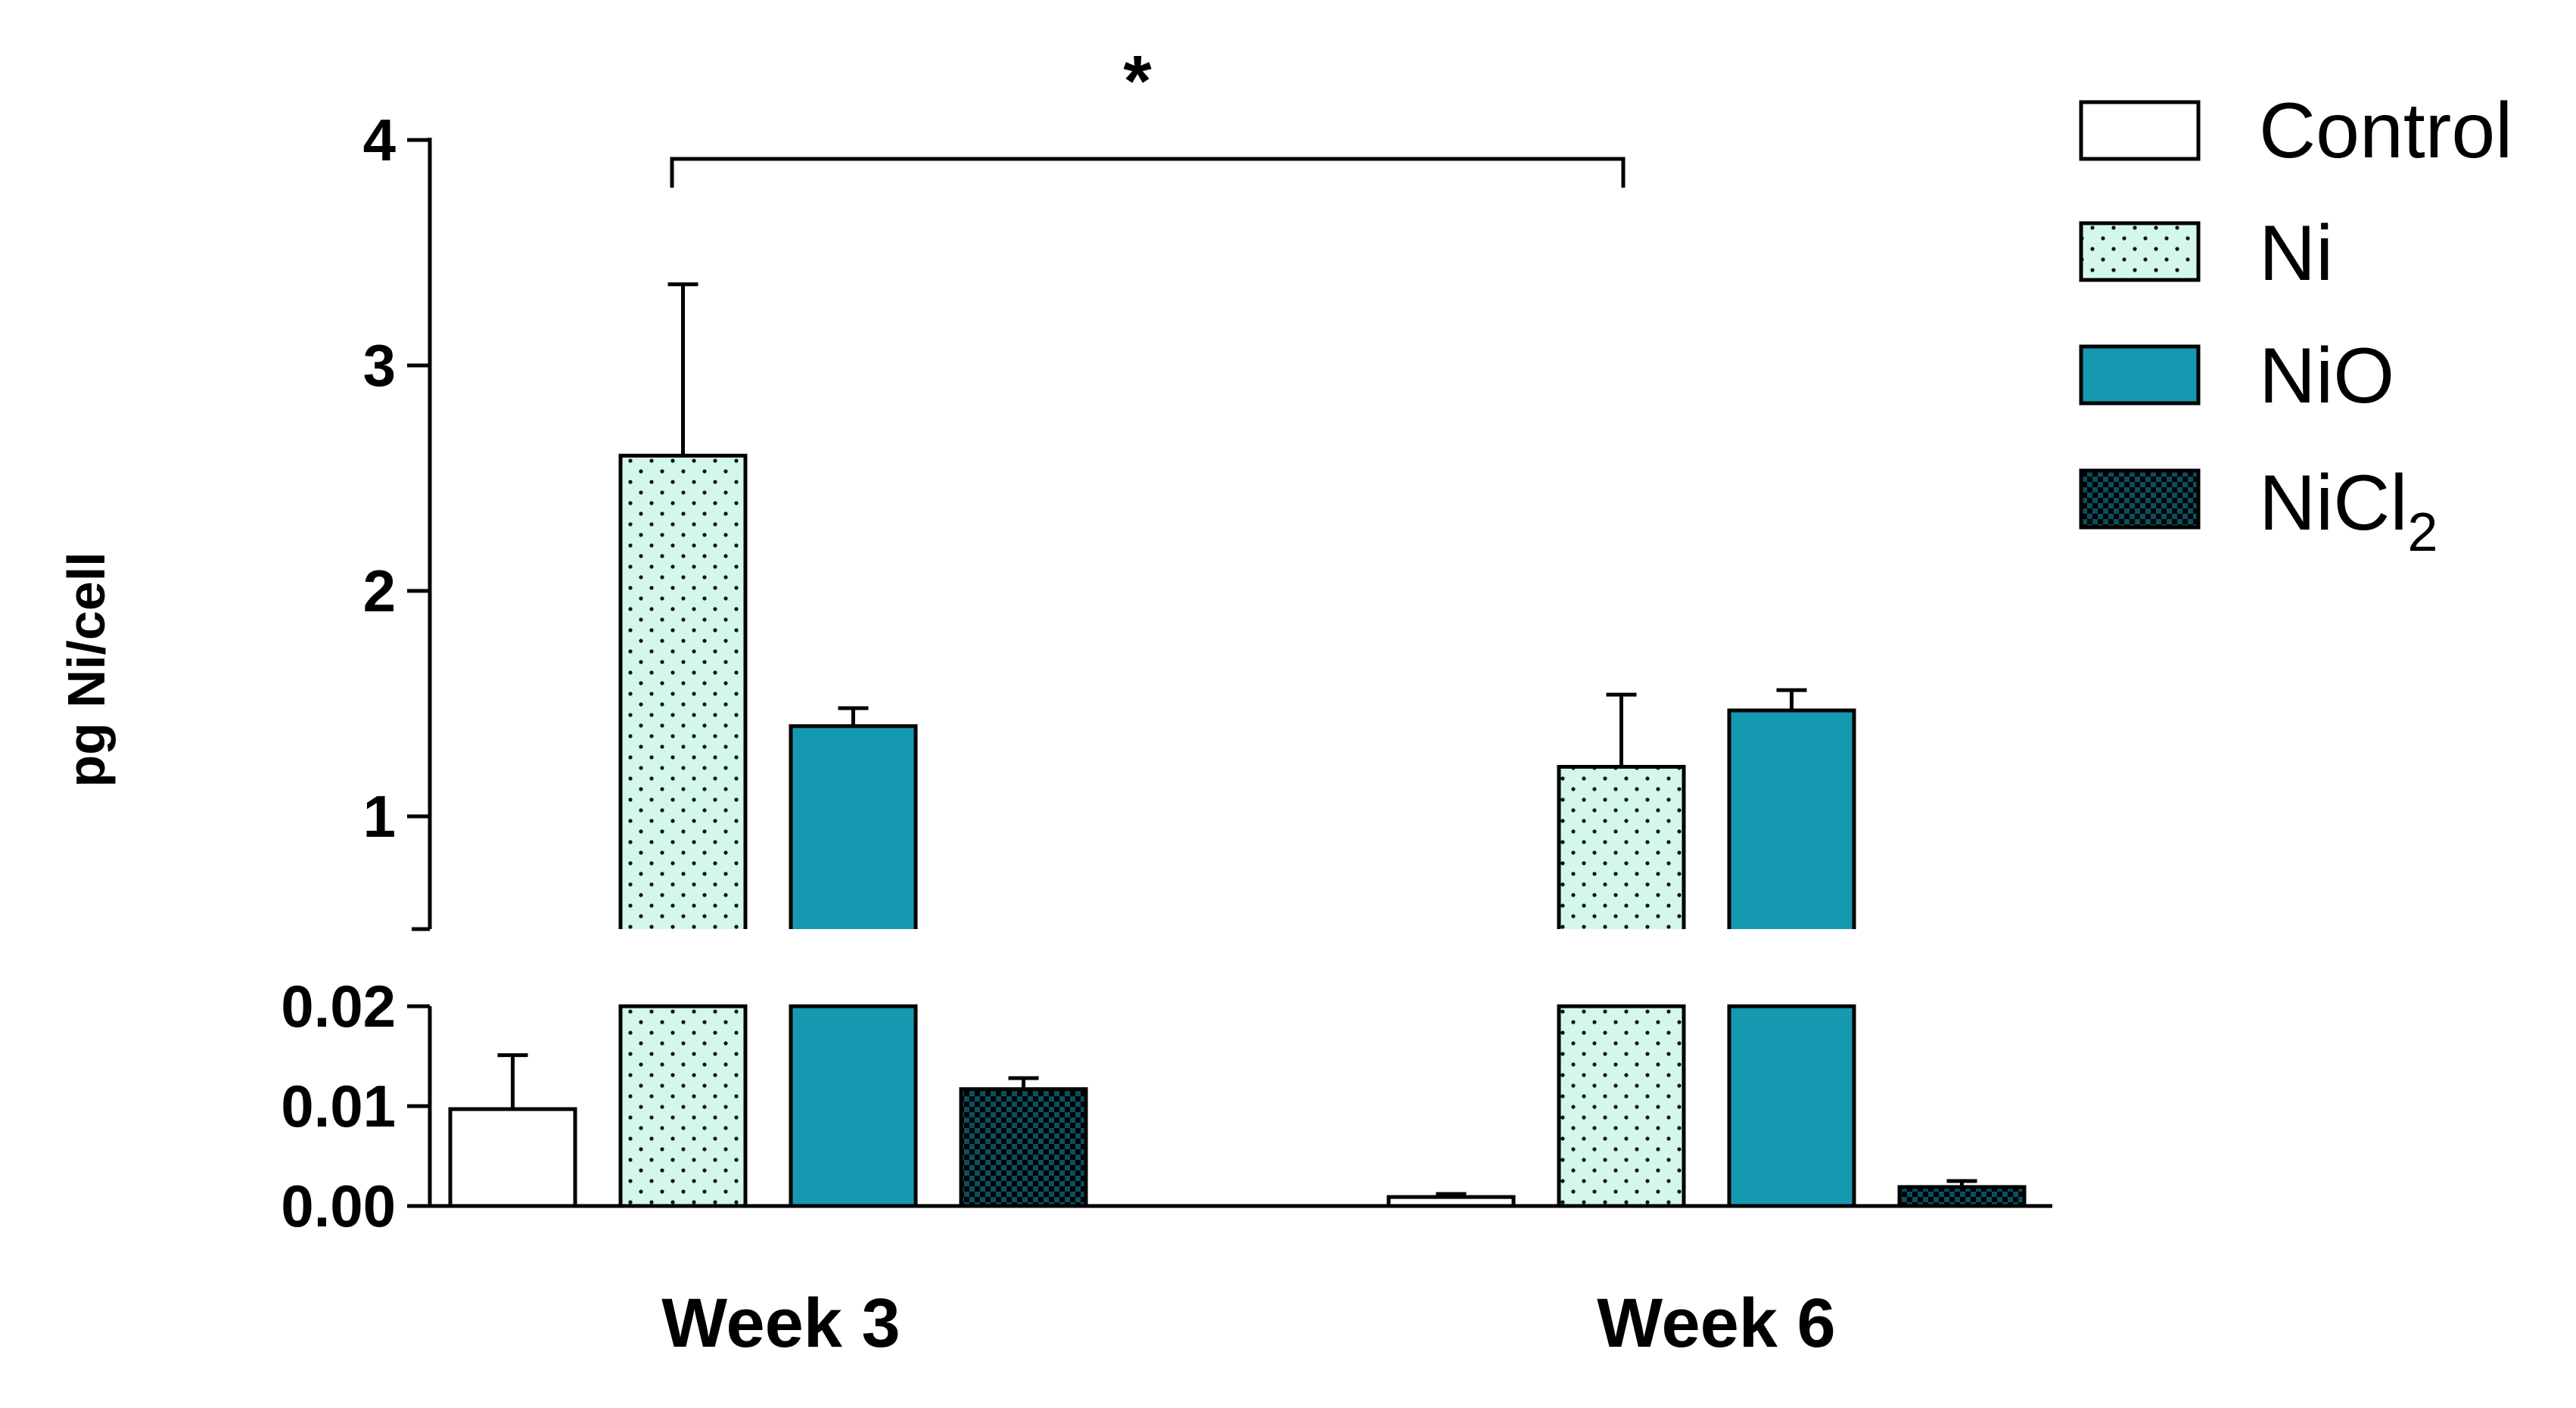 The width and height of the screenshot is (2576, 1408). What do you see at coordinates (2327, 376) in the screenshot?
I see `legend-label-nio: NiO` at bounding box center [2327, 376].